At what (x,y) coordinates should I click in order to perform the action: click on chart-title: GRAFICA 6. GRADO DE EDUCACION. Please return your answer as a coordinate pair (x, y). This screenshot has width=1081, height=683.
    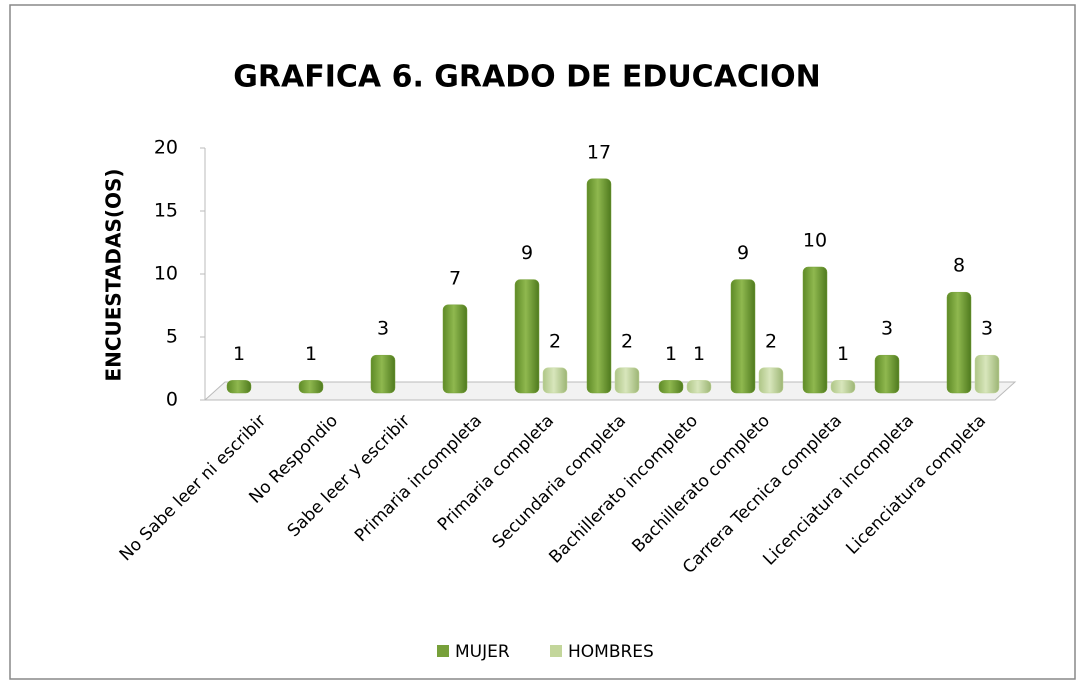
    Looking at the image, I should click on (526, 77).